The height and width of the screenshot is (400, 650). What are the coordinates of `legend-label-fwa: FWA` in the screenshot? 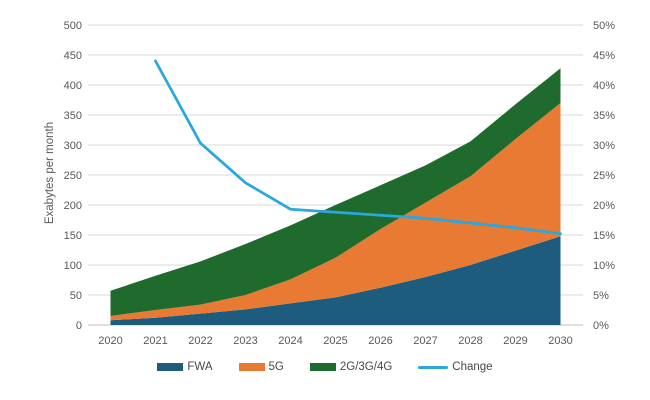 It's located at (200, 367).